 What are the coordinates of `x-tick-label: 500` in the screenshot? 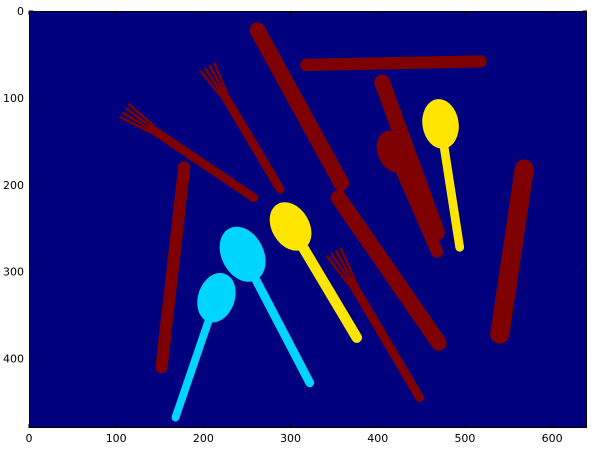 It's located at (464, 438).